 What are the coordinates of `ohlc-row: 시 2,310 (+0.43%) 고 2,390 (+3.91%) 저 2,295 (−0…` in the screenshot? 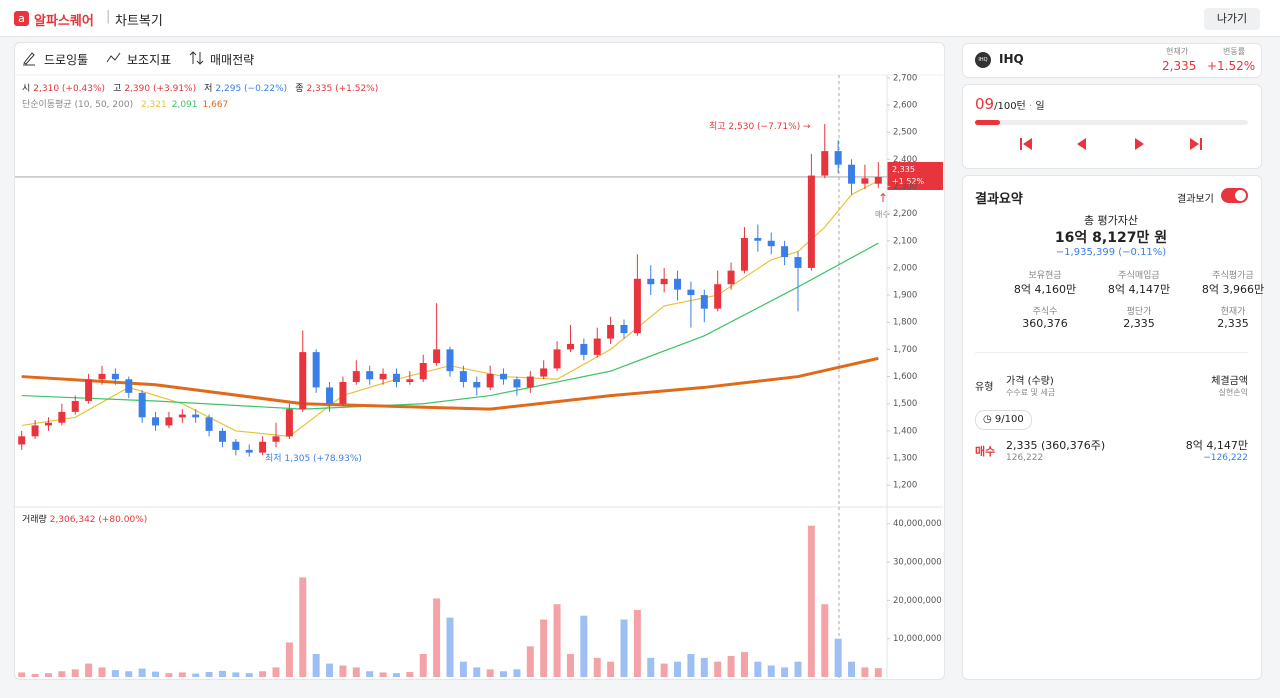 It's located at (204, 87).